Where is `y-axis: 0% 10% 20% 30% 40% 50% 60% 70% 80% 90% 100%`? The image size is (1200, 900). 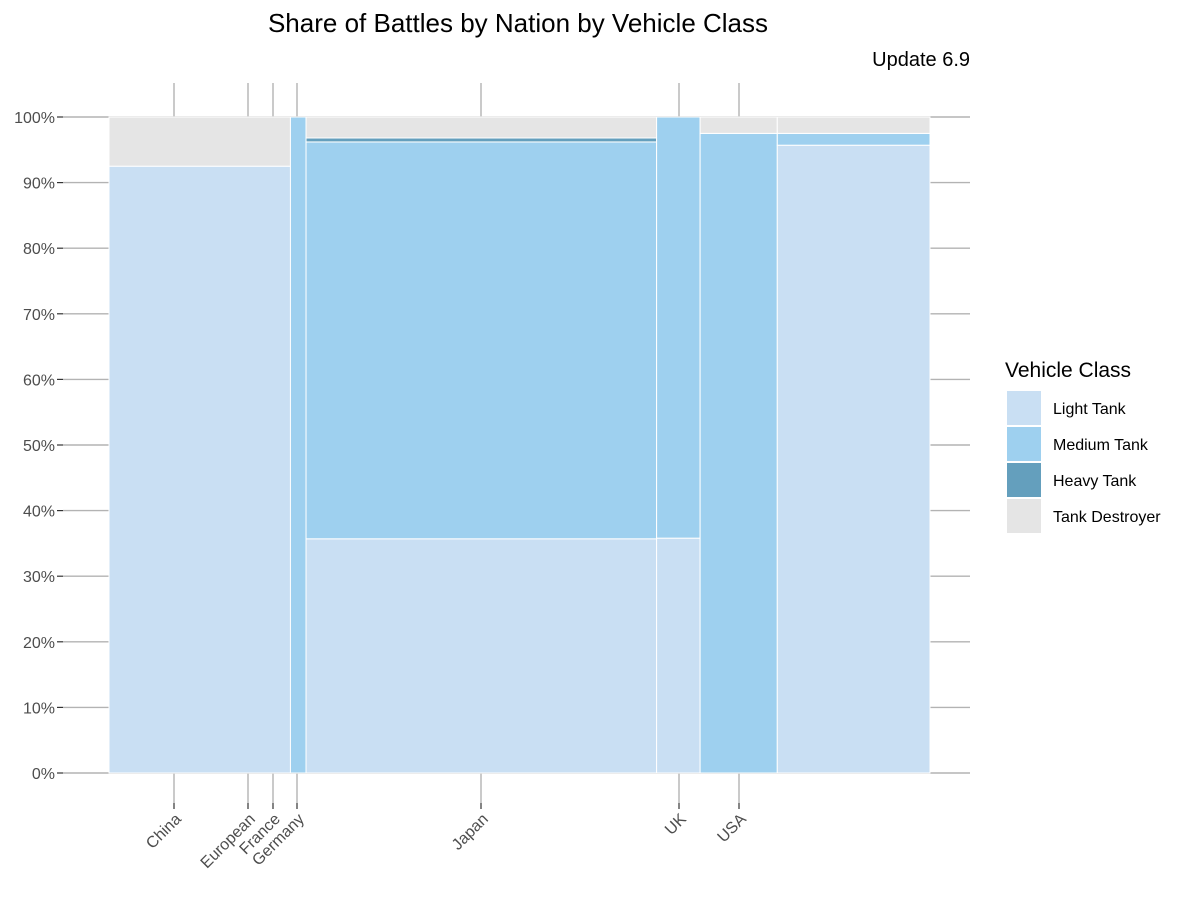 y-axis: 0% 10% 20% 30% 40% 50% 60% 70% 80% 90% 100% is located at coordinates (34, 446).